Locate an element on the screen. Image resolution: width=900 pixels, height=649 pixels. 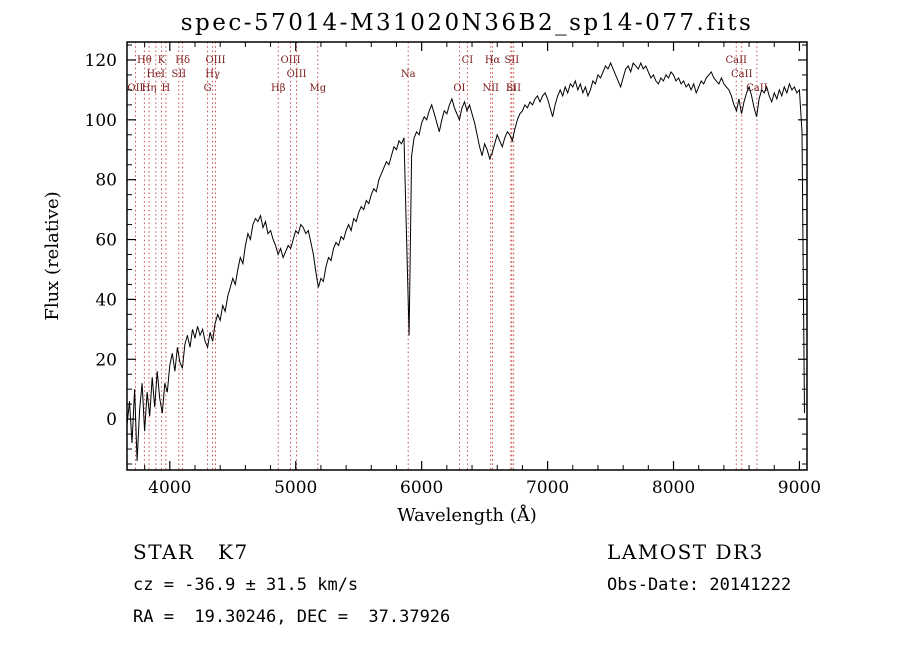
spectral-line-label: K is located at coordinates (162, 60).